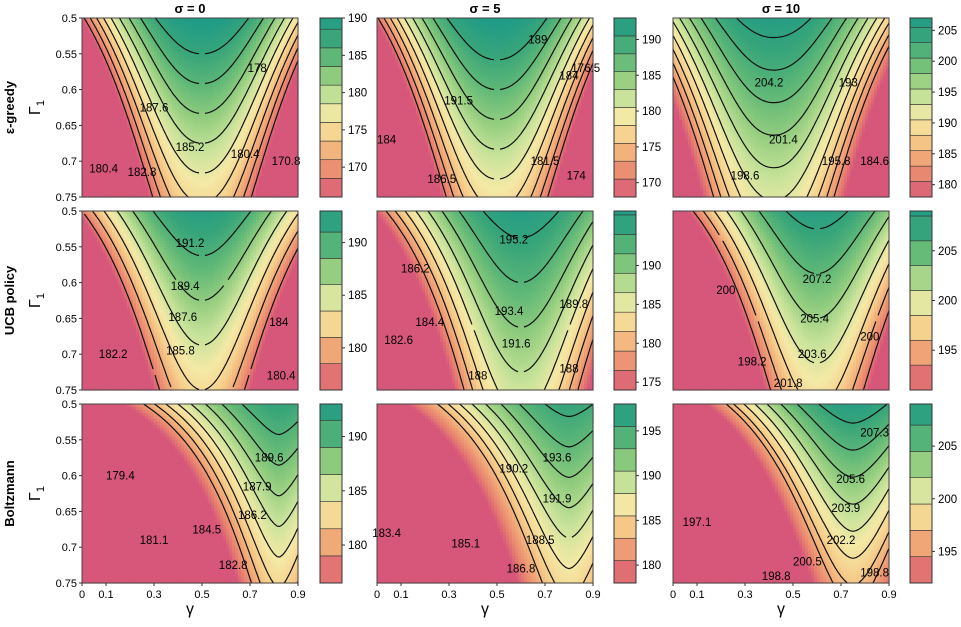  Describe the element at coordinates (357, 19) in the screenshot. I see `colorbar-tick-label: 190` at that location.